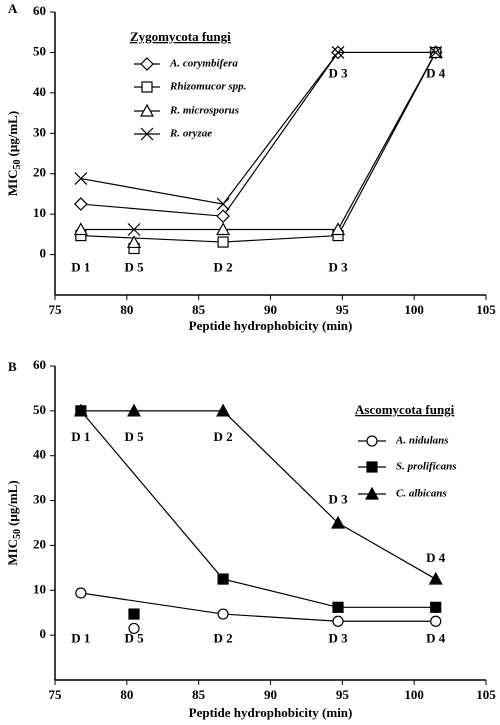  What do you see at coordinates (405, 409) in the screenshot?
I see `legend-title: Ascomycota fungi` at bounding box center [405, 409].